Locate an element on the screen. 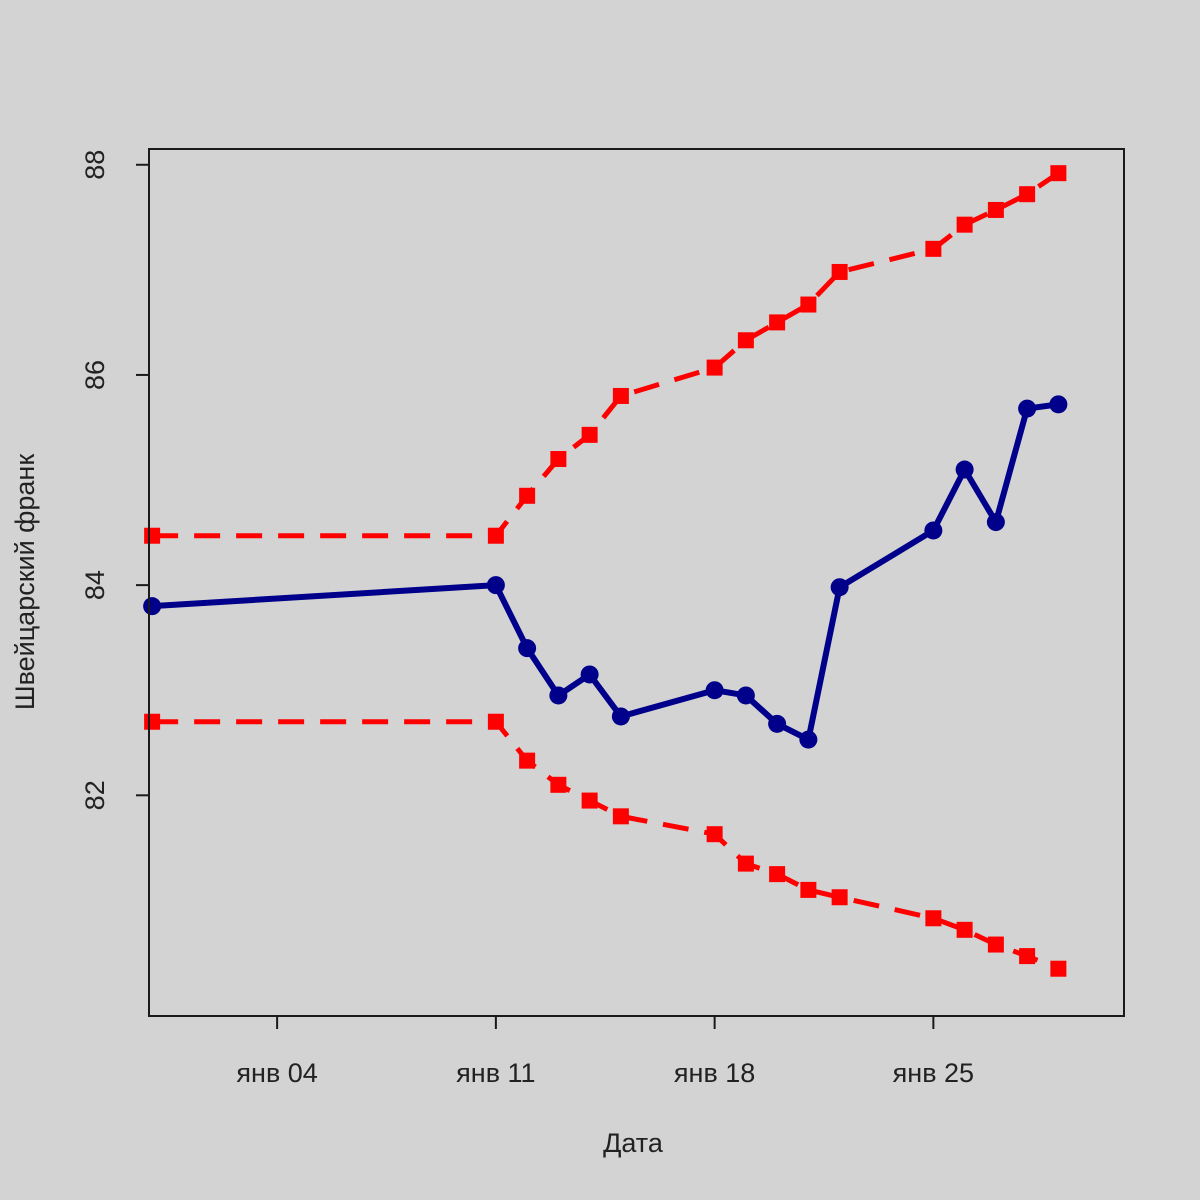 The width and height of the screenshot is (1200, 1200). y-tick-label: 86 is located at coordinates (95, 375).